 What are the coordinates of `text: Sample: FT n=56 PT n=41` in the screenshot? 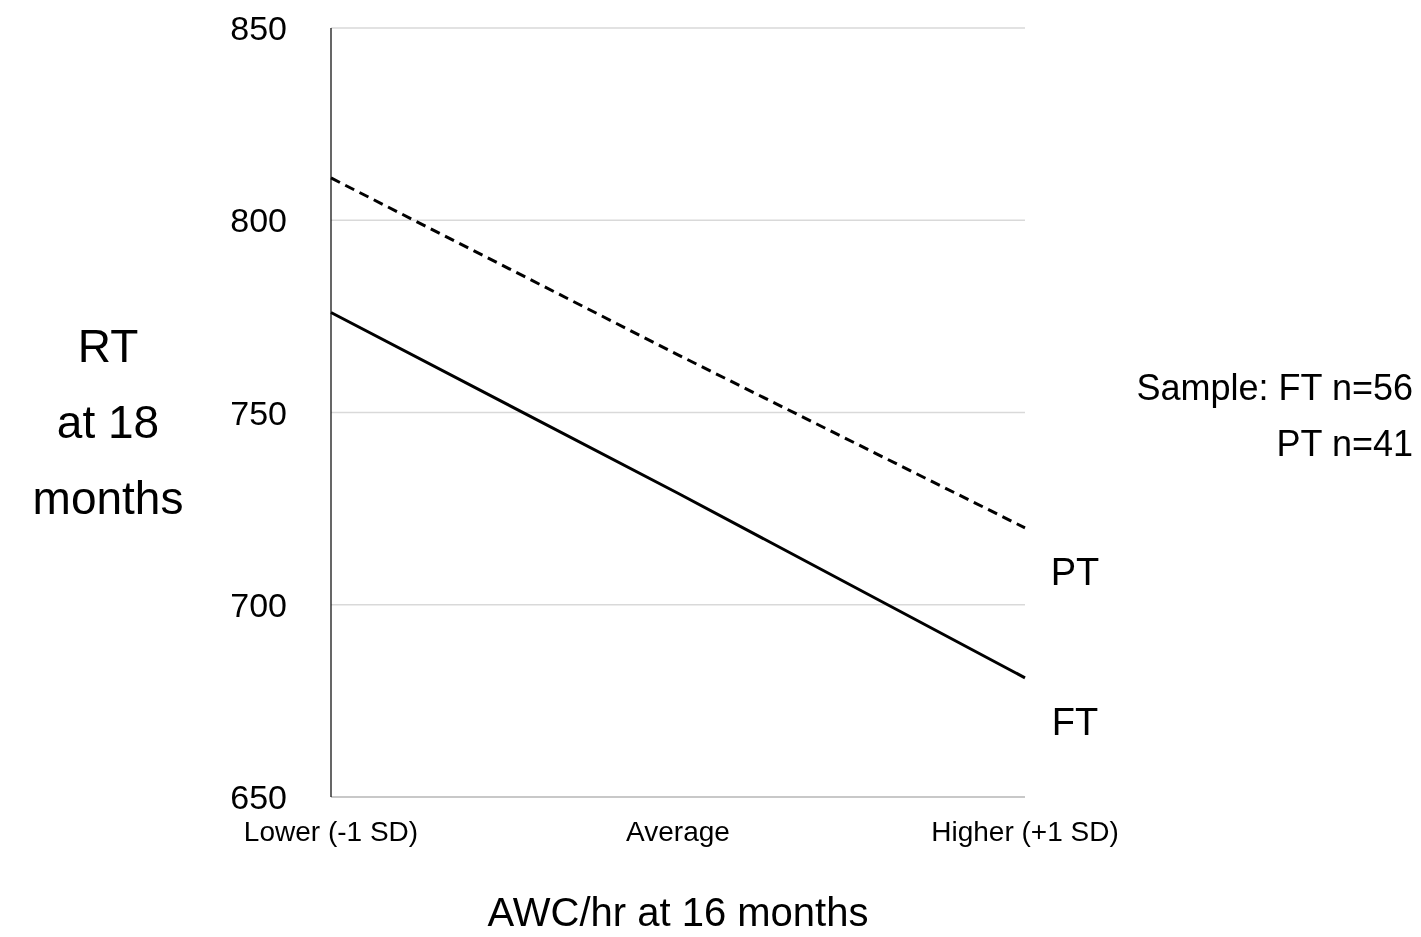 It's located at (1274, 416).